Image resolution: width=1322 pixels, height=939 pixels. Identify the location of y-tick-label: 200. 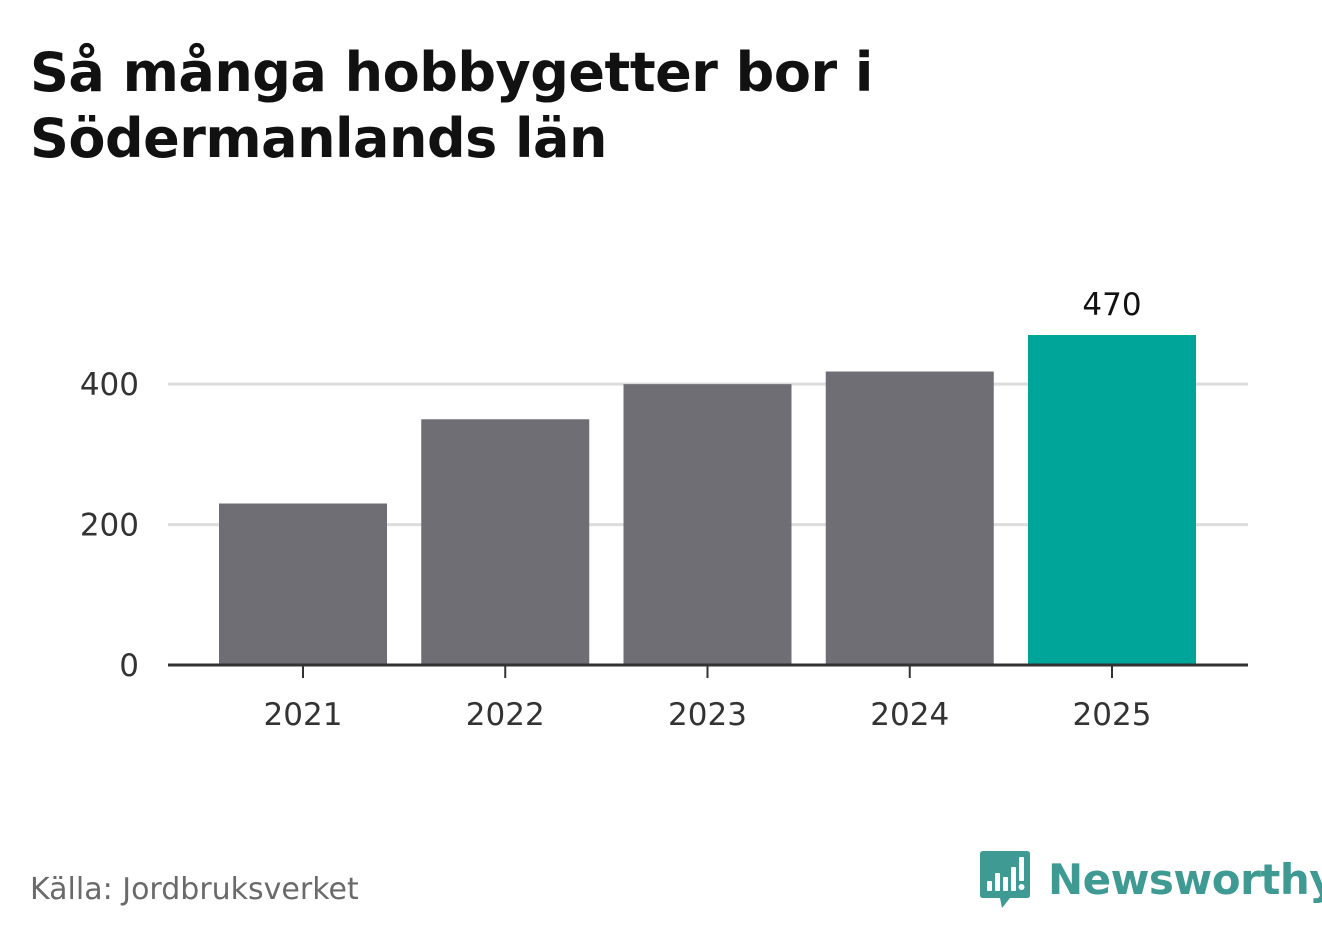
(109, 526).